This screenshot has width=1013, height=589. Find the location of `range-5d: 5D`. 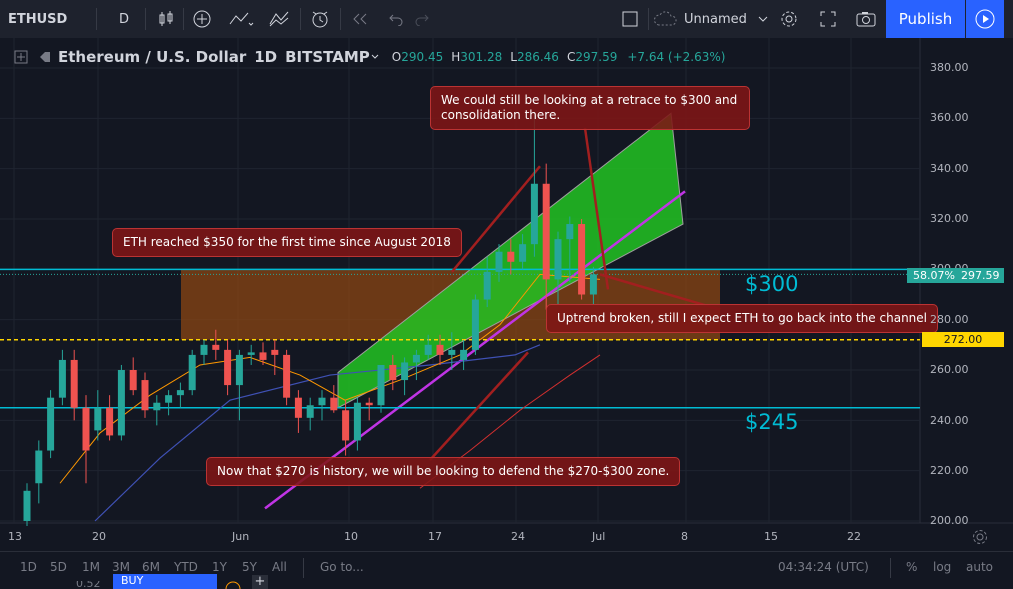

range-5d: 5D is located at coordinates (58, 567).